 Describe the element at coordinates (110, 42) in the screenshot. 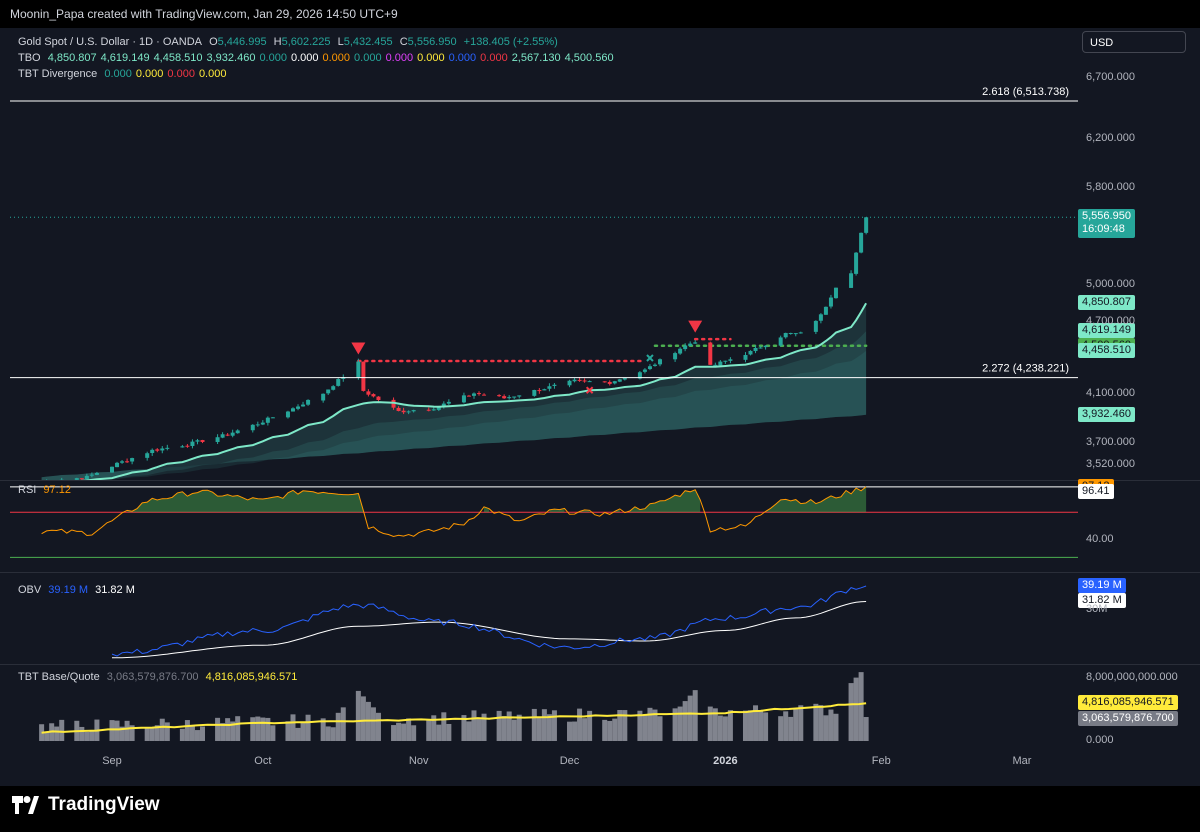

I see `symbol-name: Gold Spot / U.S. Dollar · 1D · OANDA` at that location.